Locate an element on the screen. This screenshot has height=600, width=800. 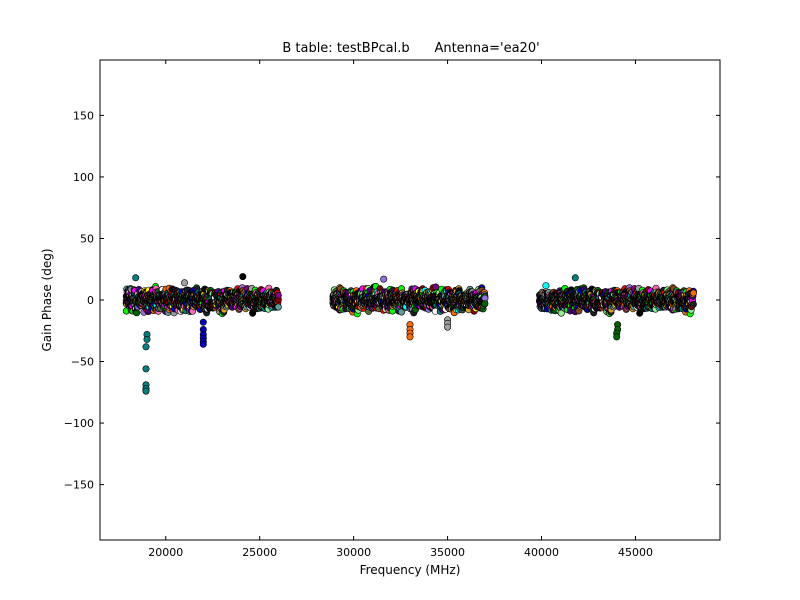
x-axis-label: Frequency (MHz) is located at coordinates (410, 570).